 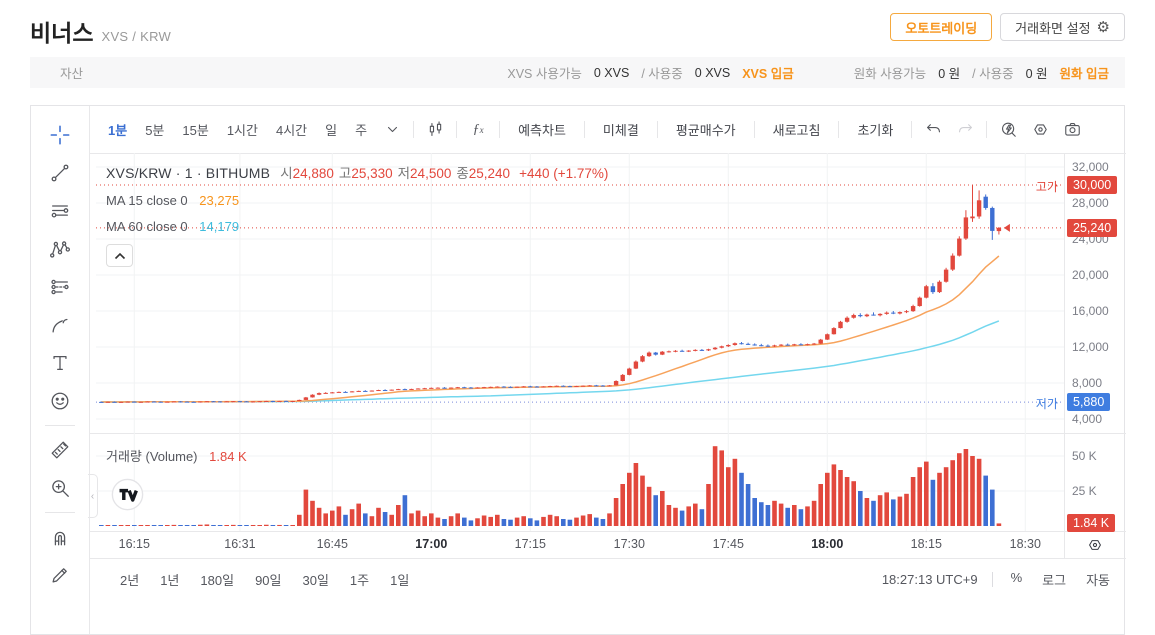 What do you see at coordinates (268, 580) in the screenshot?
I see `range-button-90일: 90일` at bounding box center [268, 580].